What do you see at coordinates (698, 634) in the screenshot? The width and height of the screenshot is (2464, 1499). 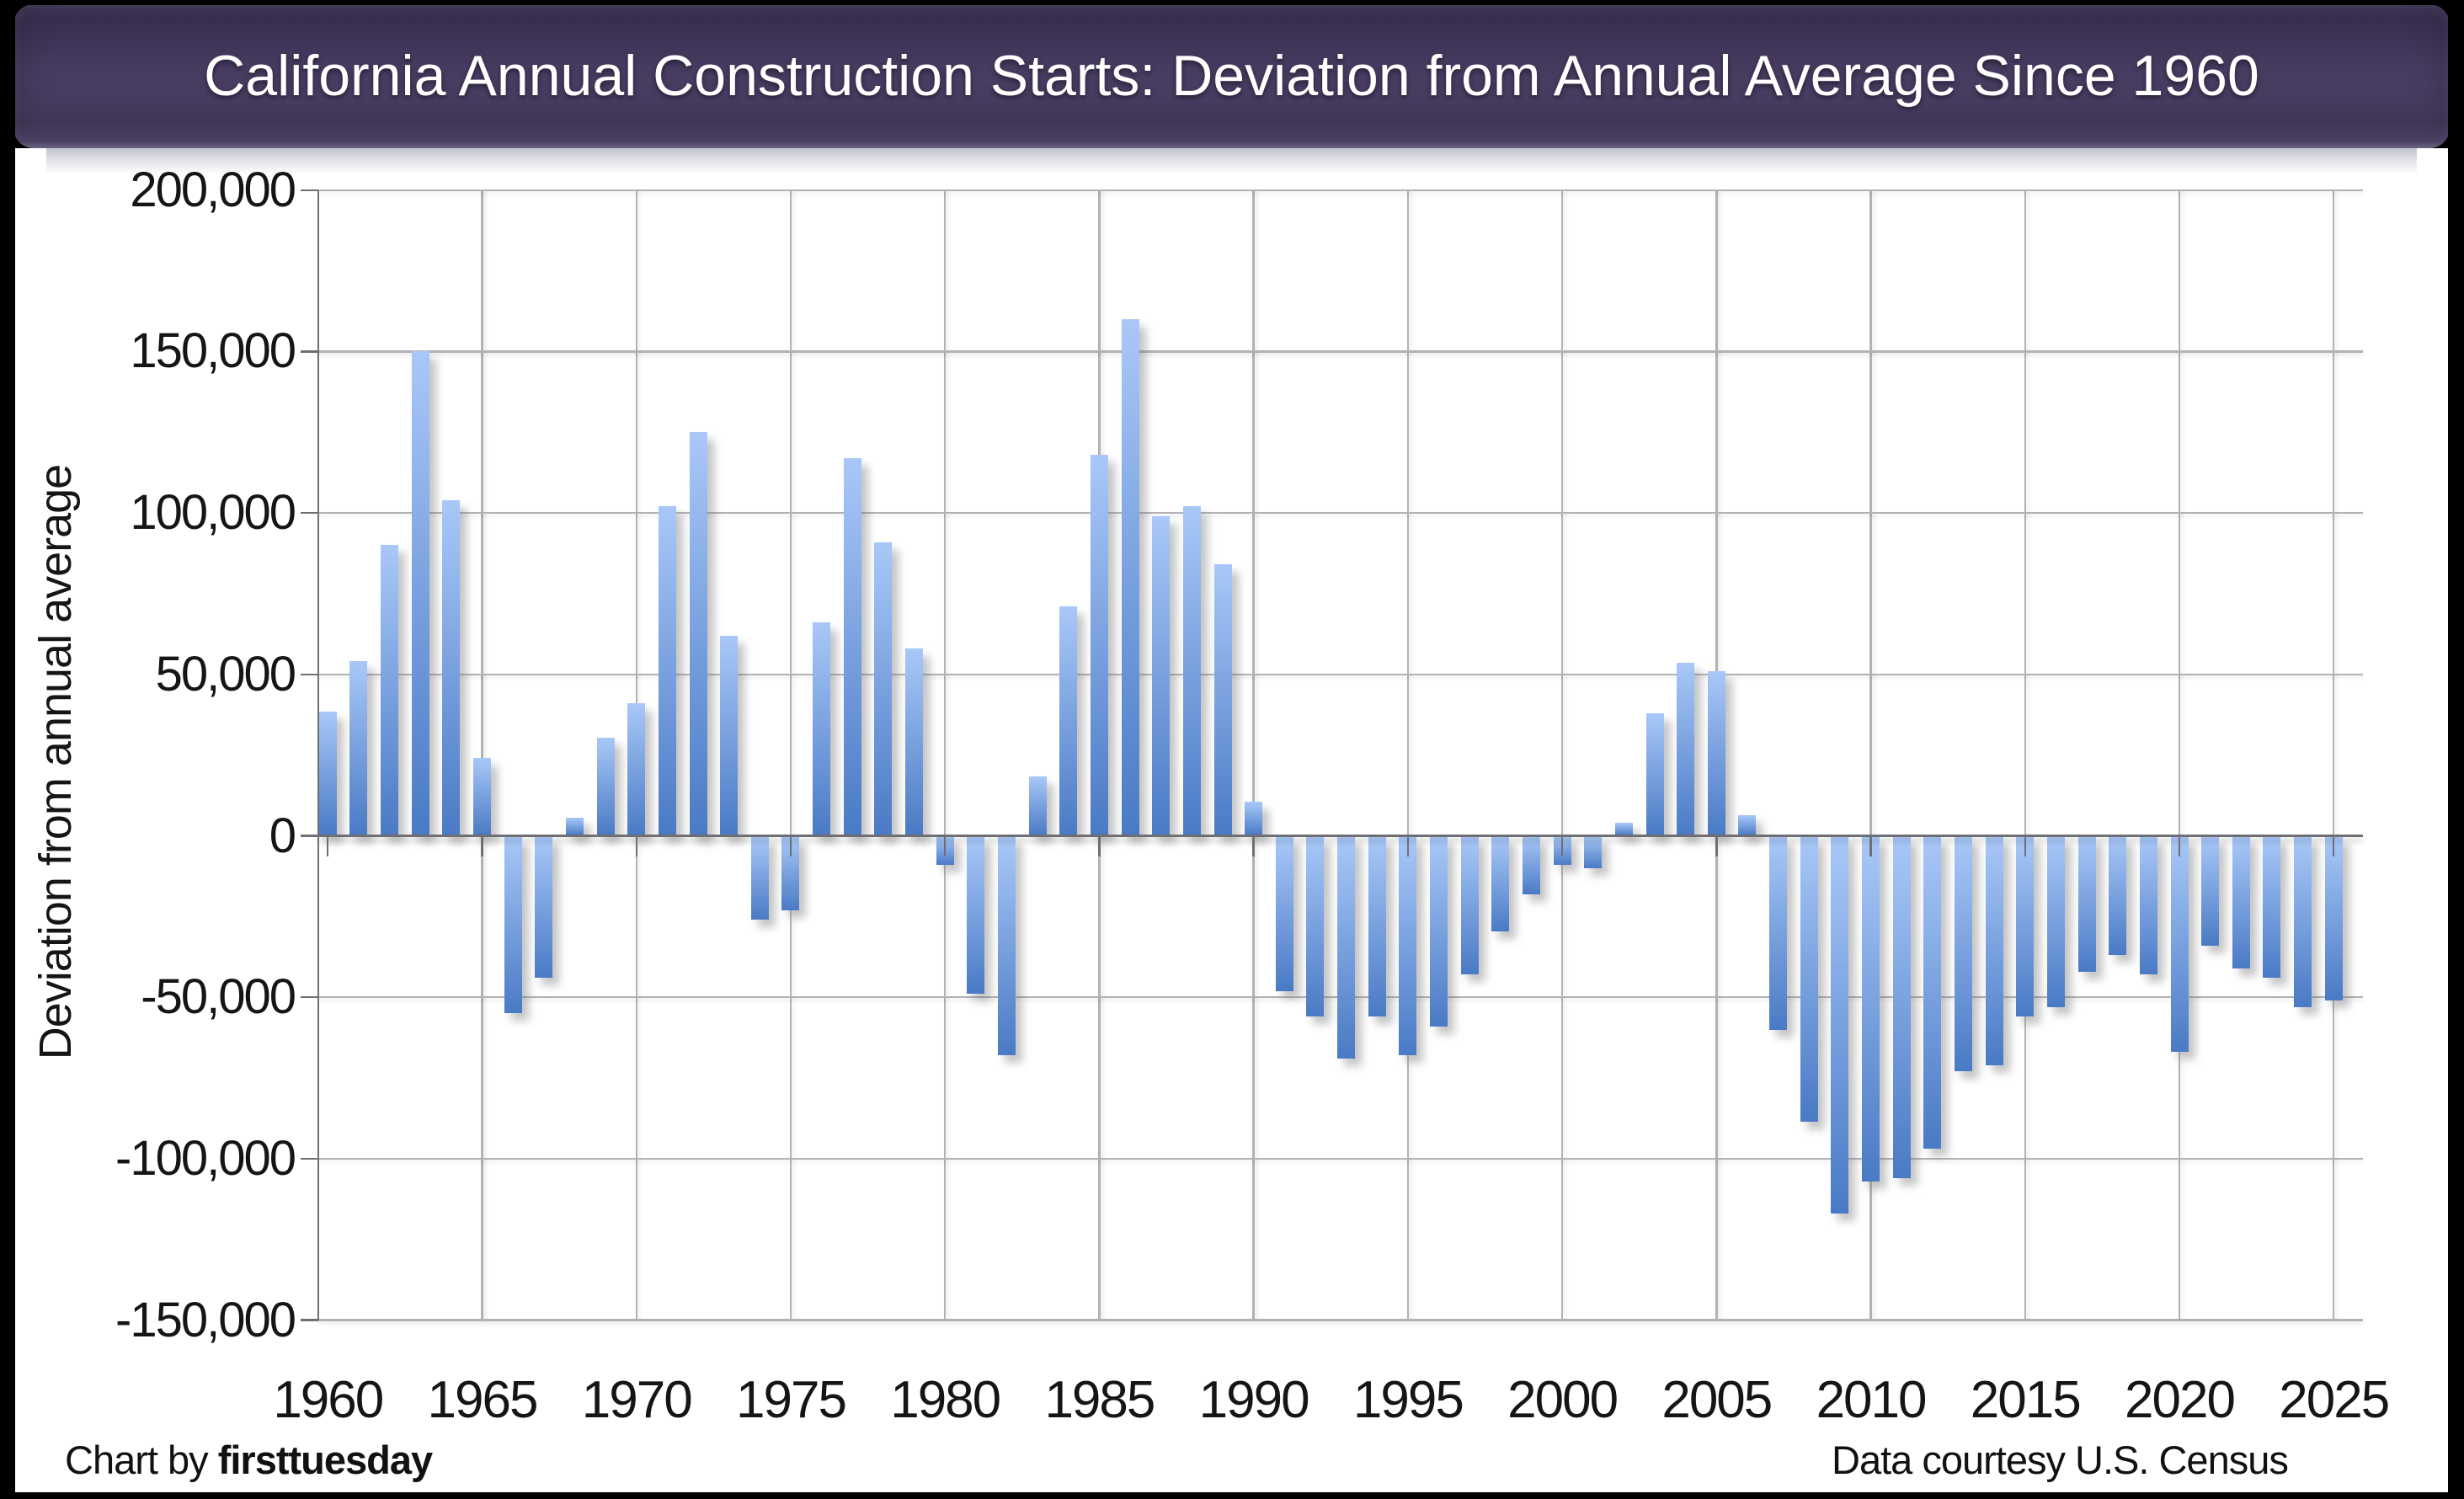 I see `bar-1972` at bounding box center [698, 634].